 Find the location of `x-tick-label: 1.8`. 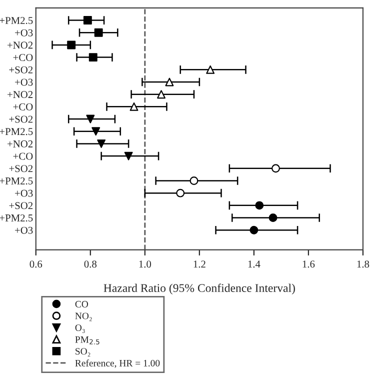

x-tick-label: 1.8 is located at coordinates (363, 264).